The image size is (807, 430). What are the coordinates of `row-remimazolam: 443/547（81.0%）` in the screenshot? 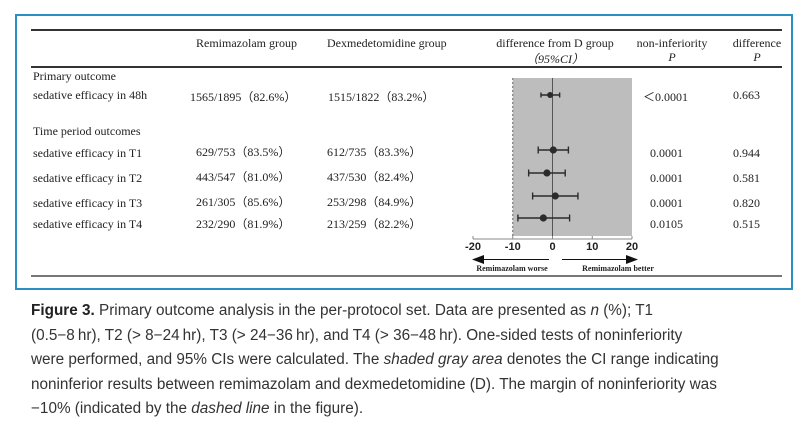 It's located at (243, 177).